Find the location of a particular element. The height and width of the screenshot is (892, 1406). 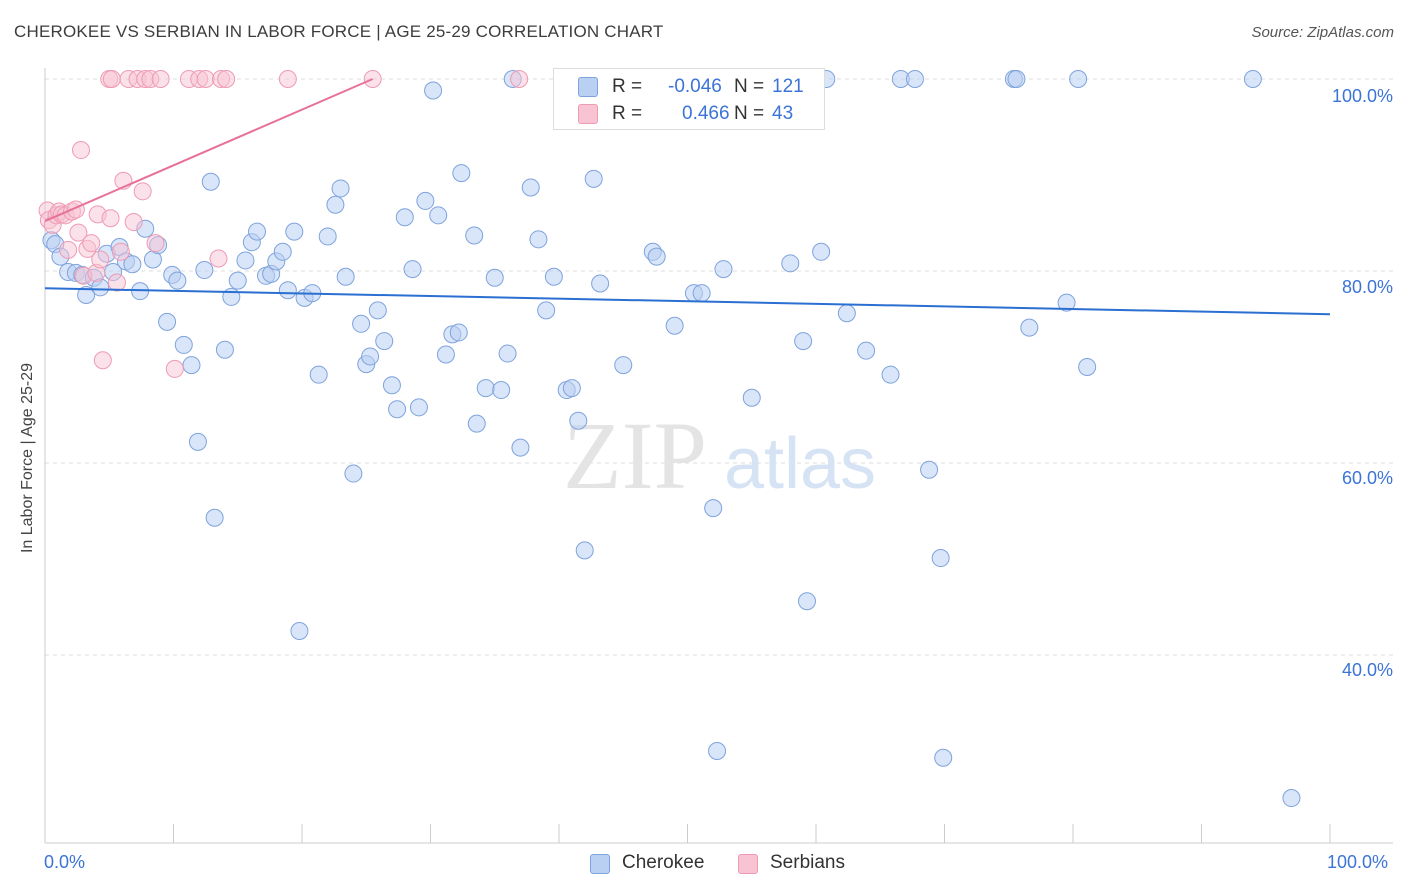

serbians-r-value: 0.466 is located at coordinates (706, 113).